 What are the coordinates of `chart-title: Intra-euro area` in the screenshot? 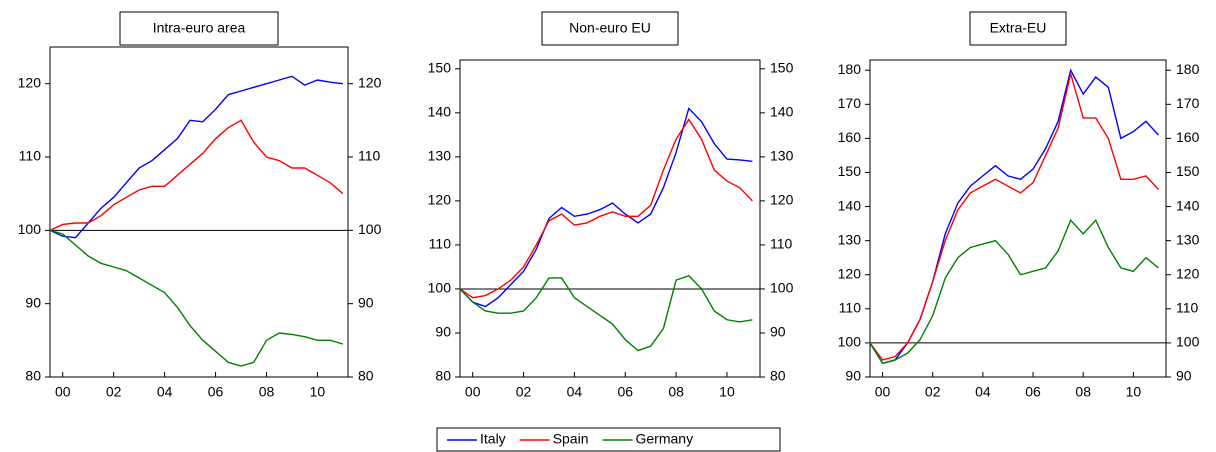 It's located at (199, 28).